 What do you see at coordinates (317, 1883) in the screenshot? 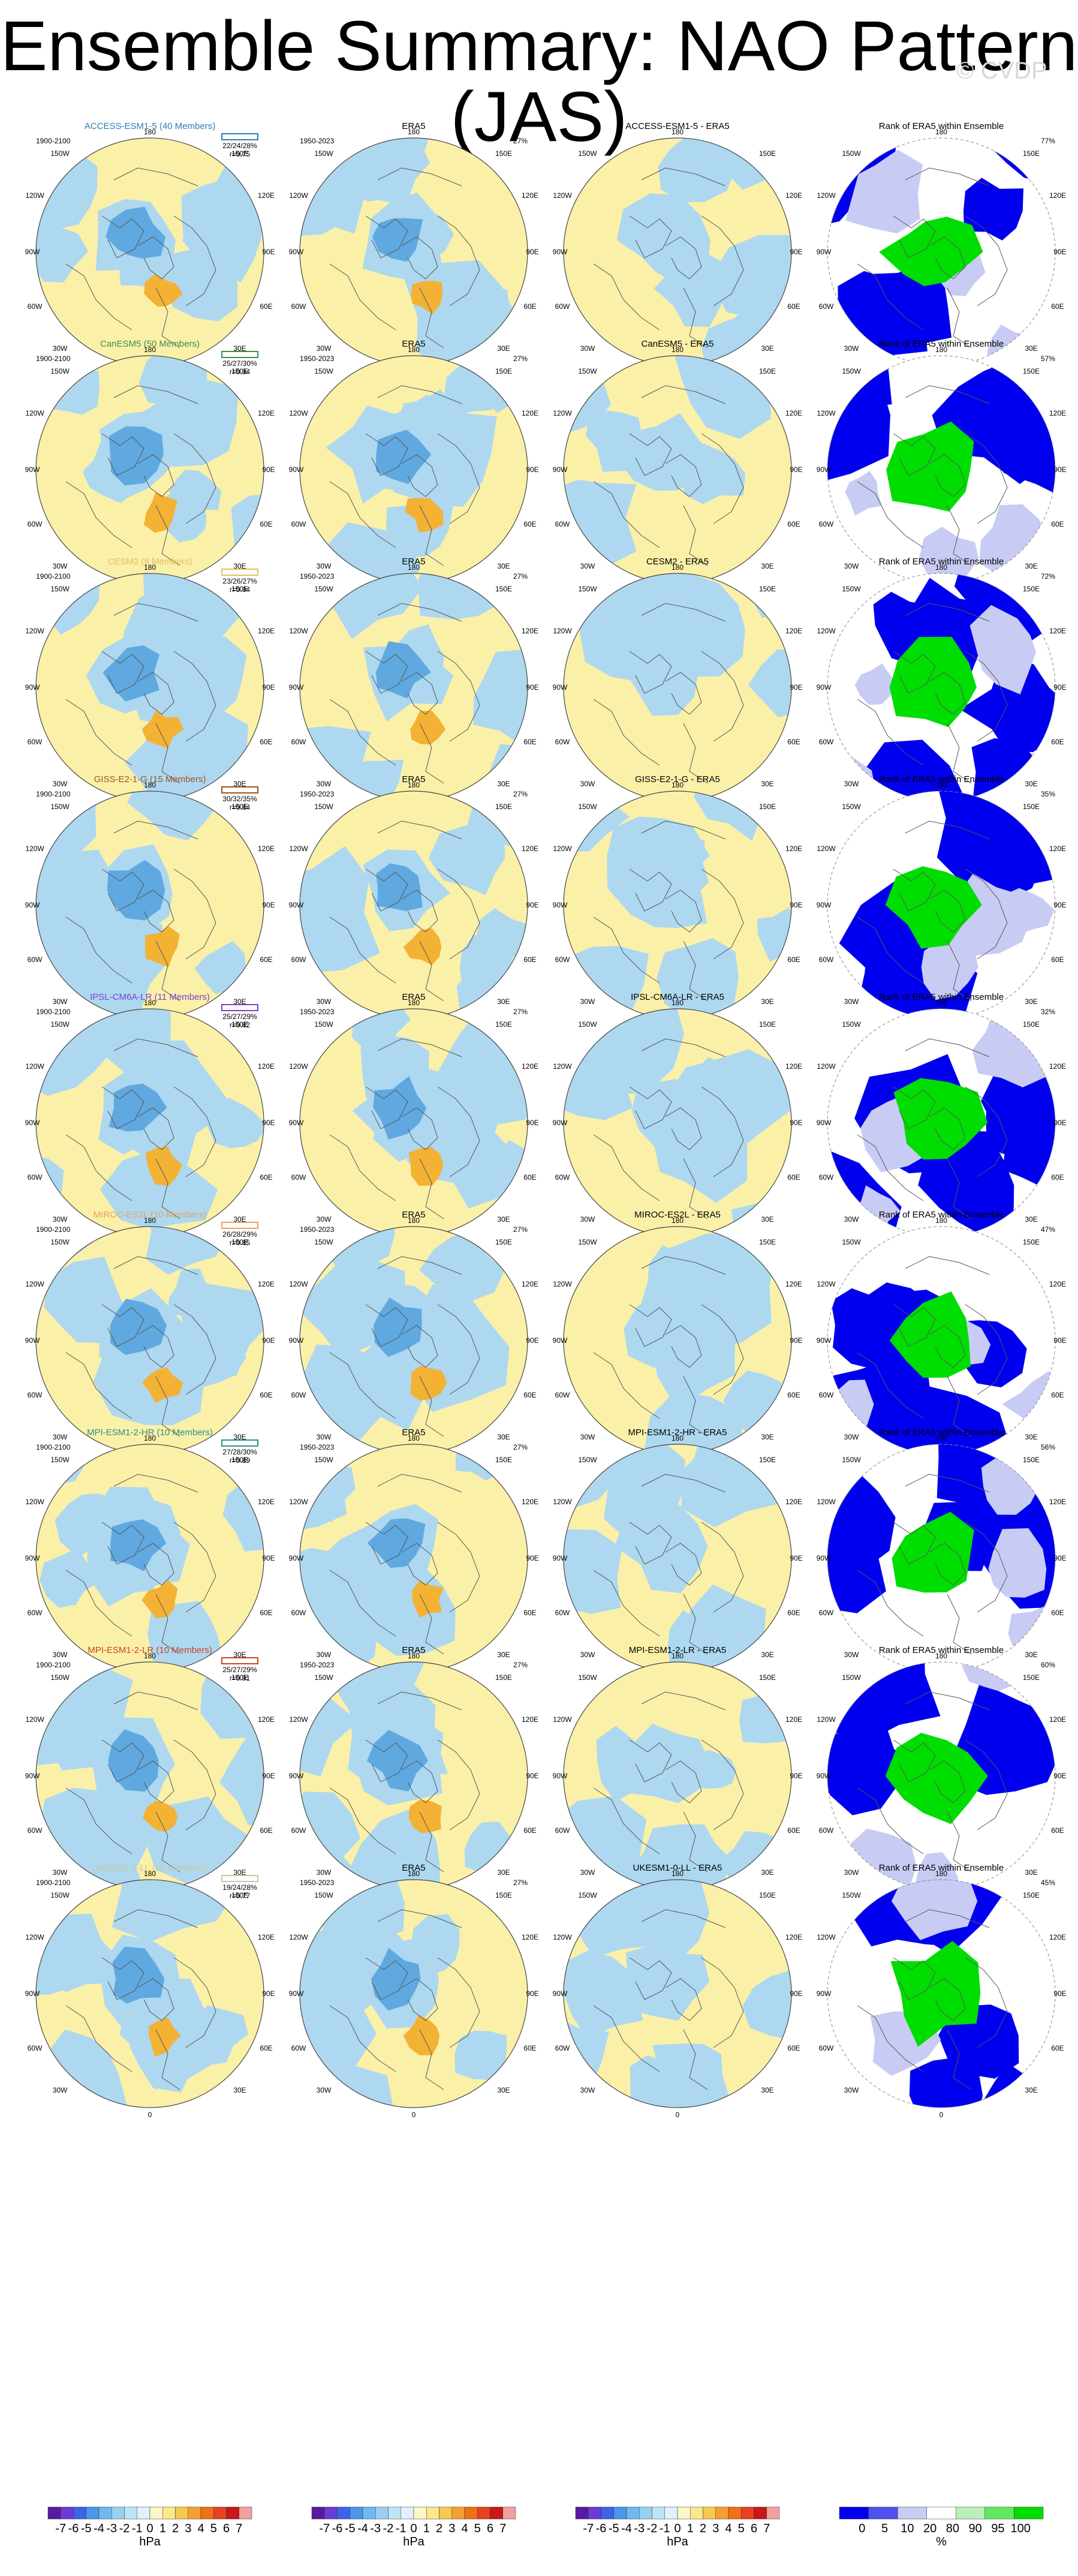
I see `obs-years: 1950-2023` at bounding box center [317, 1883].